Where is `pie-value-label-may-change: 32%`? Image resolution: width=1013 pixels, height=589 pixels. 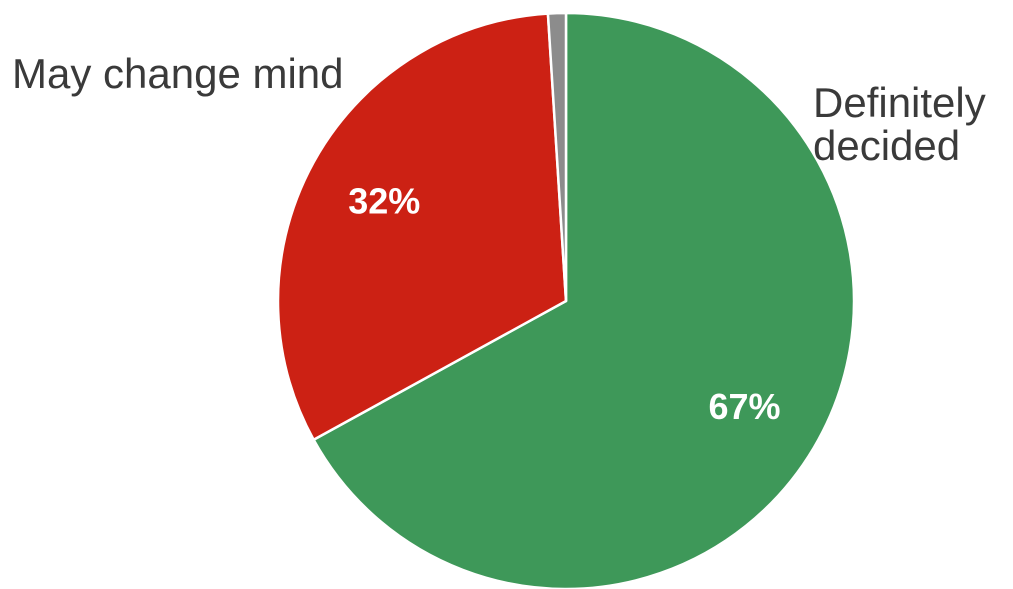 pie-value-label-may-change: 32% is located at coordinates (384, 201).